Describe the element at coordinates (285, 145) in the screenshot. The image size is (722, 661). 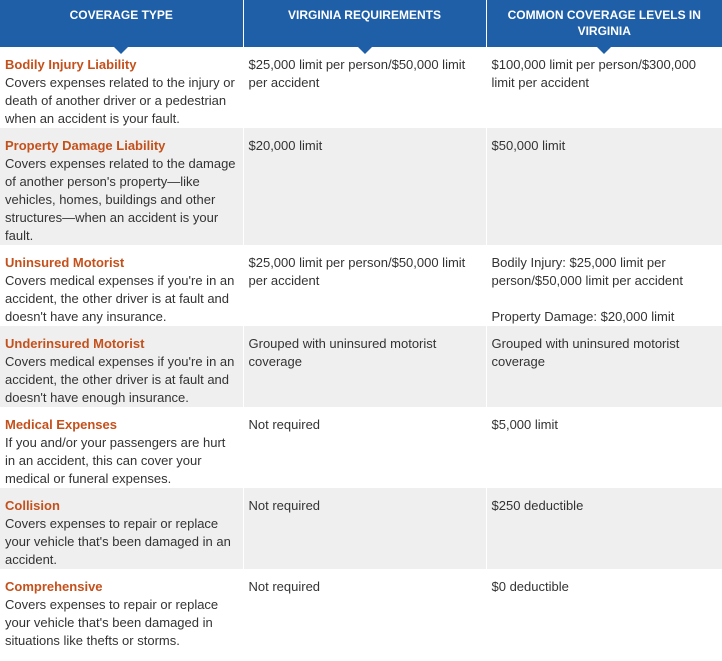
I see `requirement-text: $20,000 limit` at that location.